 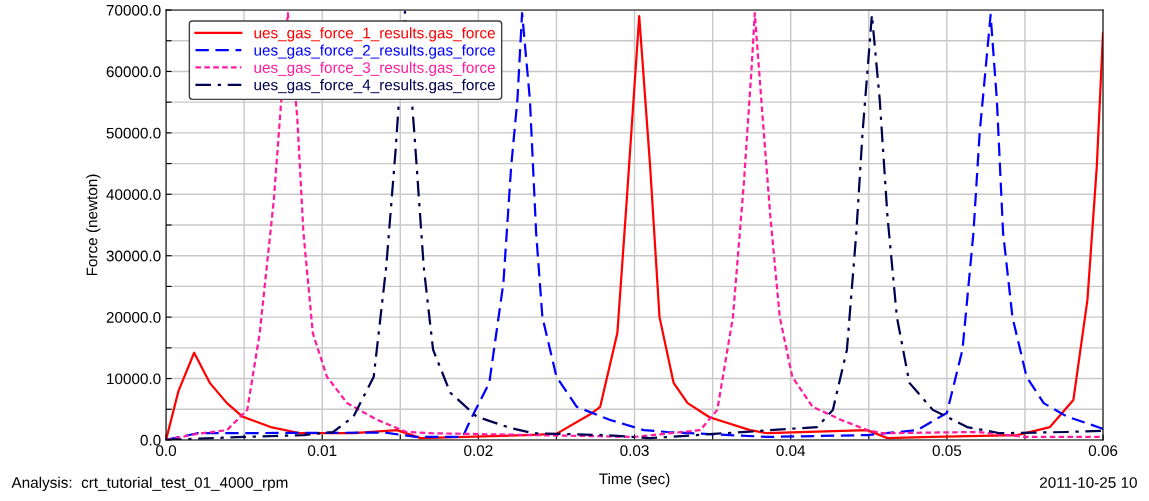 What do you see at coordinates (133, 256) in the screenshot?
I see `y-tick-label: 30000.0` at bounding box center [133, 256].